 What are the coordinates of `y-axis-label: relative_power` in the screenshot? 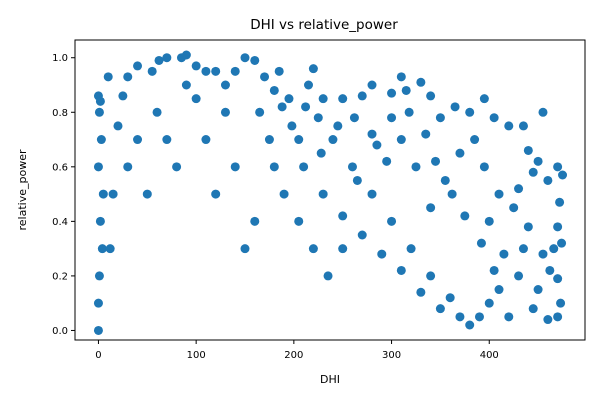 It's located at (22, 189).